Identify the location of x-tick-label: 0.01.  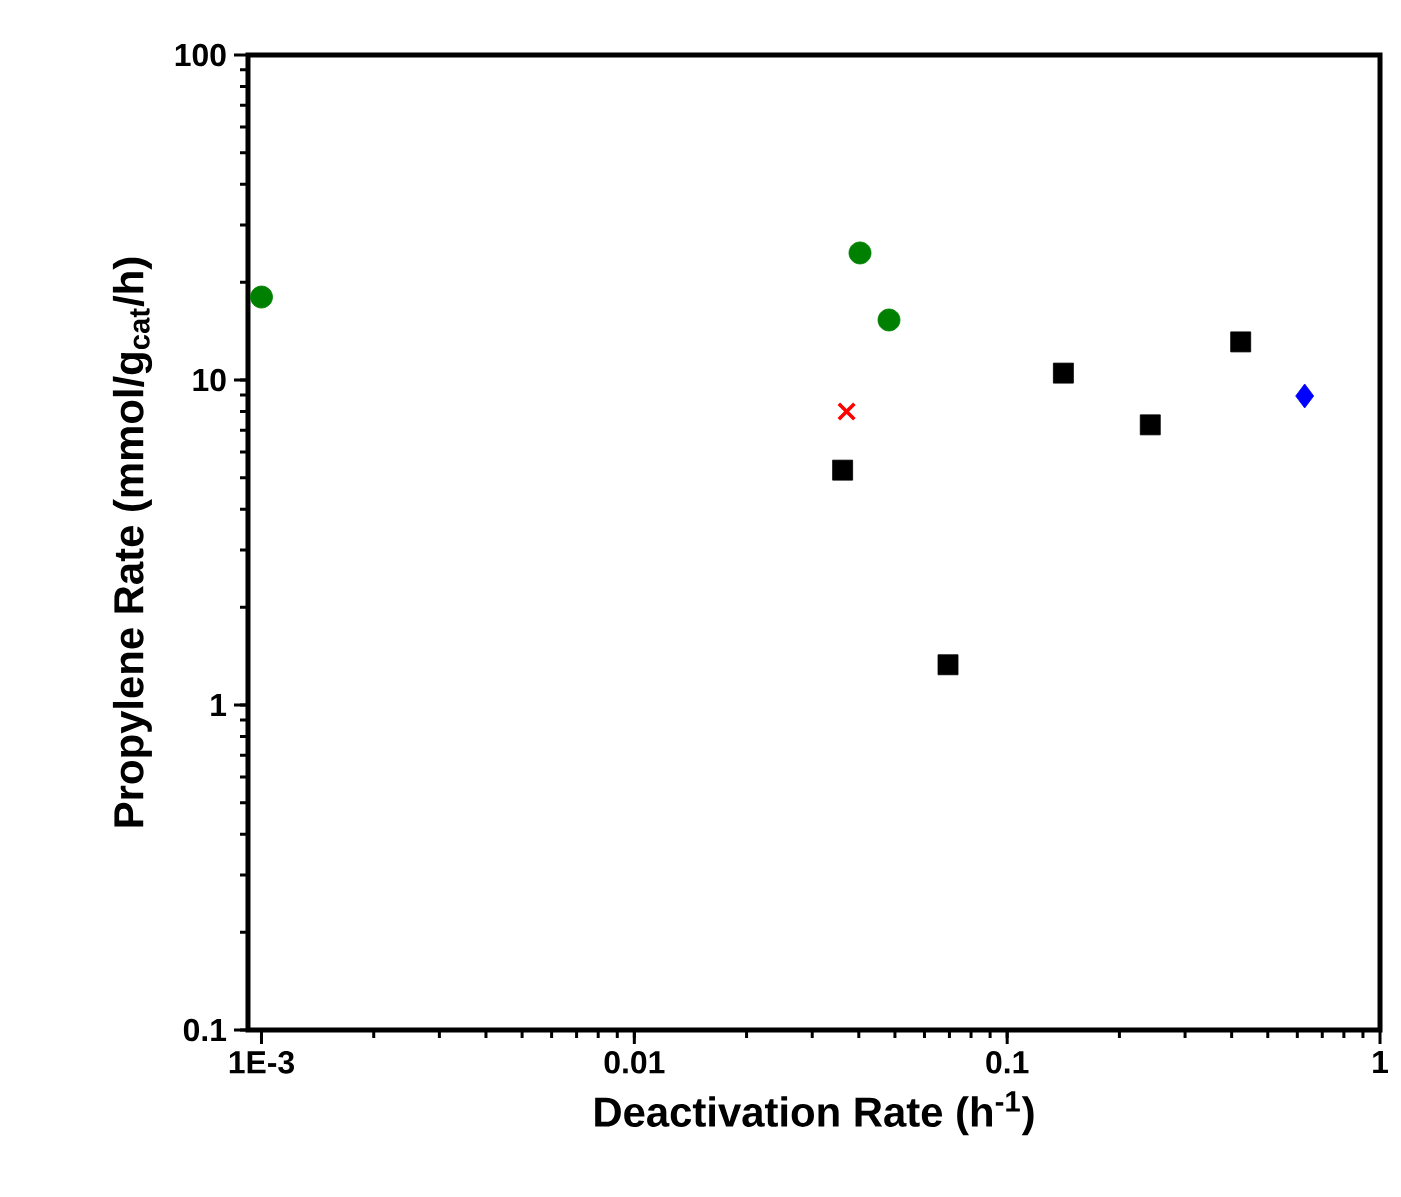
(634, 1062).